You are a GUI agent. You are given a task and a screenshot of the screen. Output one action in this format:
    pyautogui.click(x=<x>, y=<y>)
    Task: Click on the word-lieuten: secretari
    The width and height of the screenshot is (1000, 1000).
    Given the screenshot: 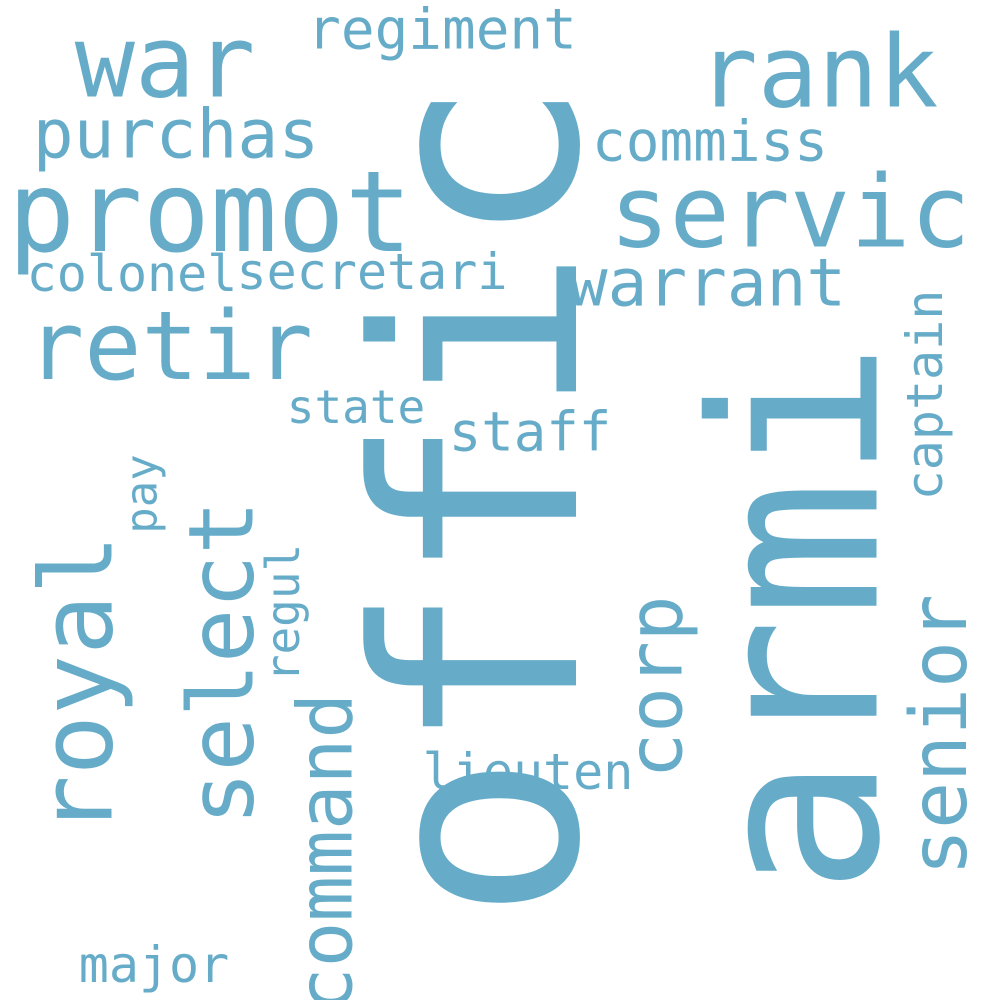 What is the action you would take?
    pyautogui.click(x=372, y=272)
    